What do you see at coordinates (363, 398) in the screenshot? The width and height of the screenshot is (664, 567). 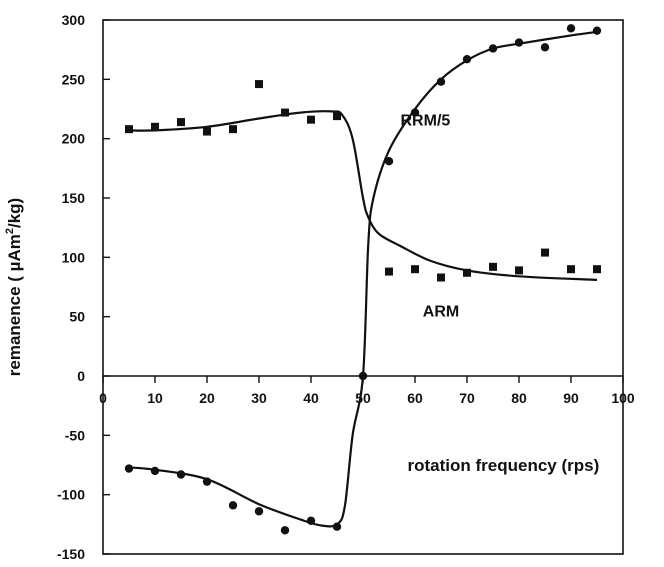 I see `x-tick-label: 50` at bounding box center [363, 398].